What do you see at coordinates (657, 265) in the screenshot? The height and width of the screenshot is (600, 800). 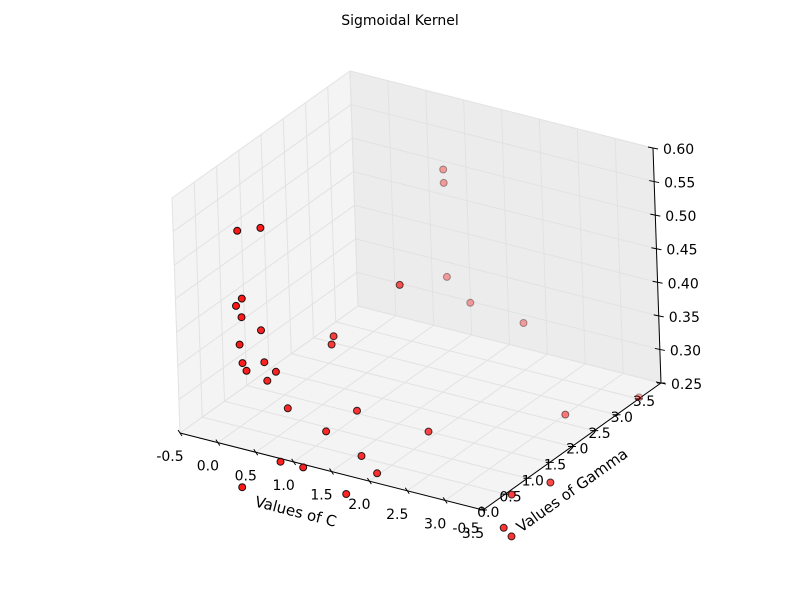 I see `z-axis-line` at bounding box center [657, 265].